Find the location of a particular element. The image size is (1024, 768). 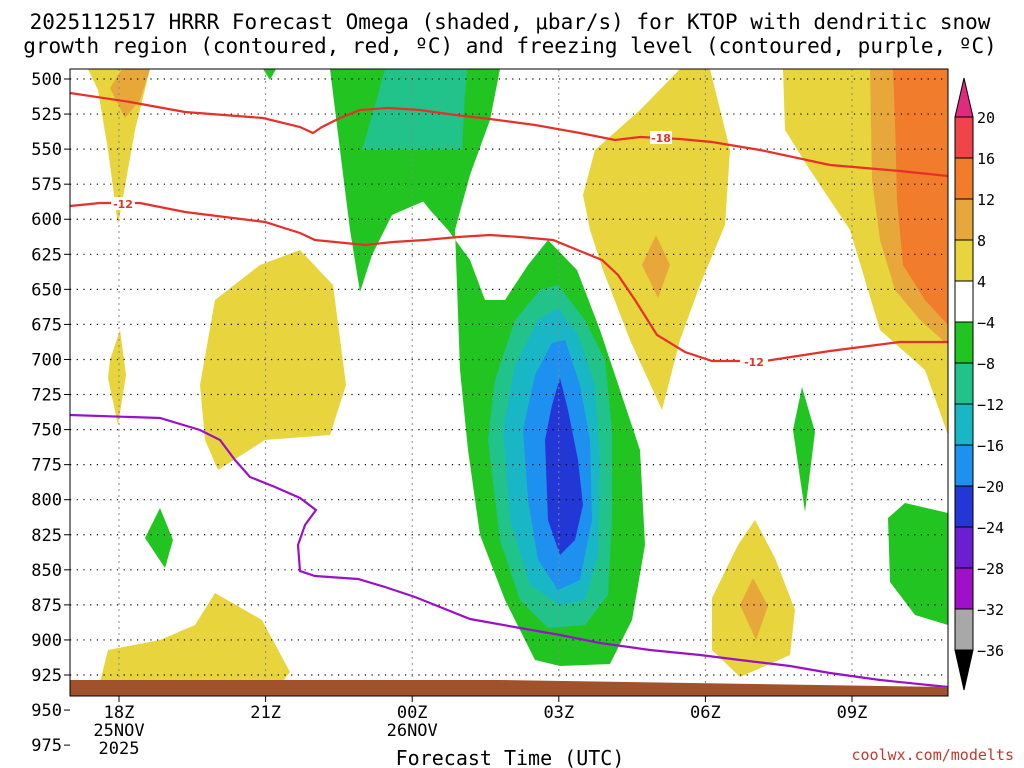

colorbar-label: 4 is located at coordinates (981, 282).